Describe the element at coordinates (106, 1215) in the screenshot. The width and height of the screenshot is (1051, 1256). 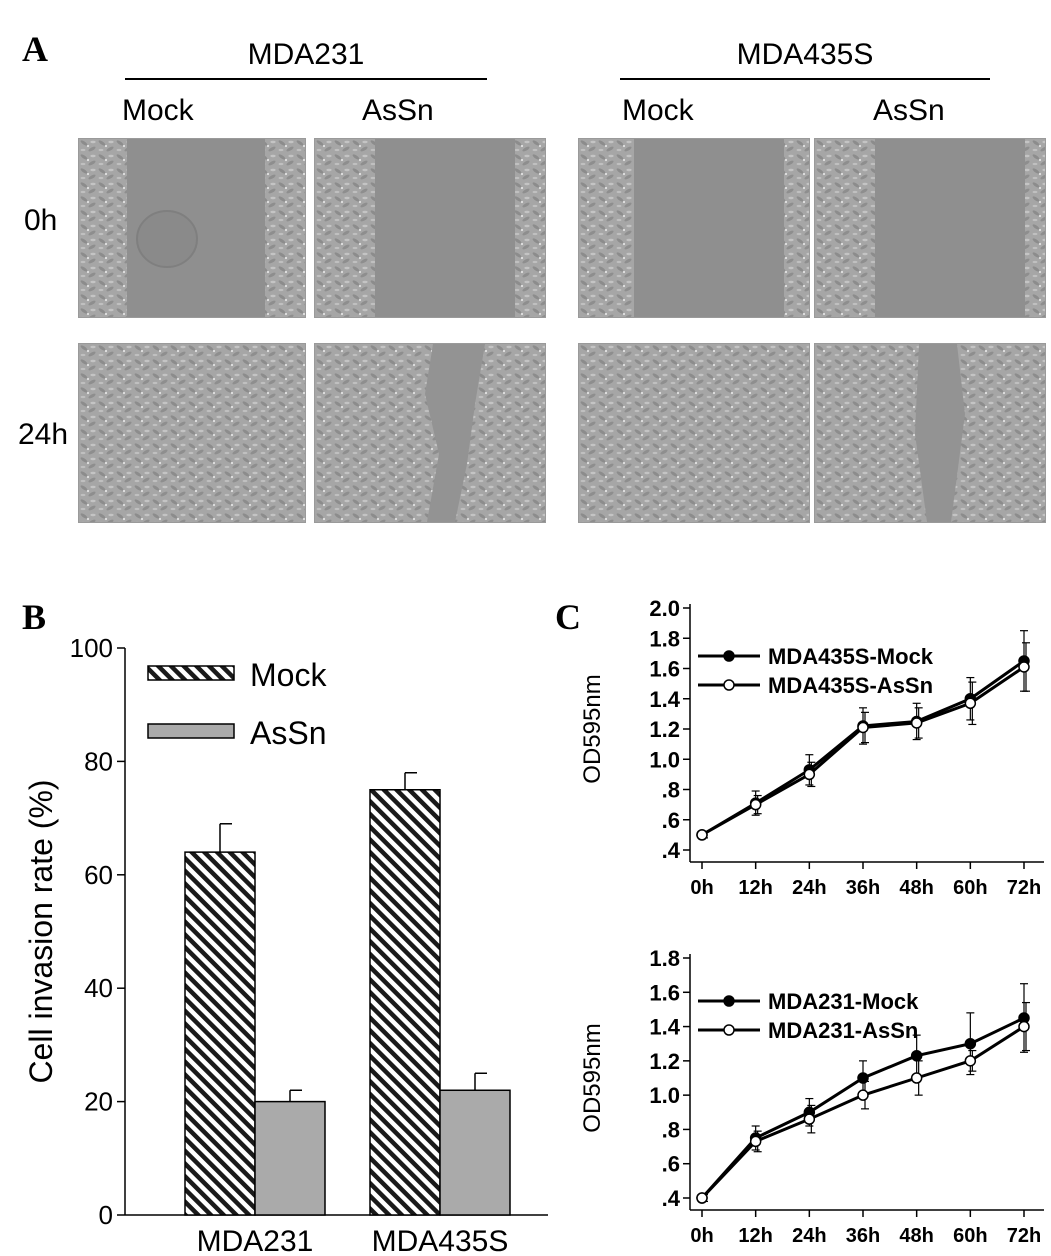
I see `y-tick-label: 0` at that location.